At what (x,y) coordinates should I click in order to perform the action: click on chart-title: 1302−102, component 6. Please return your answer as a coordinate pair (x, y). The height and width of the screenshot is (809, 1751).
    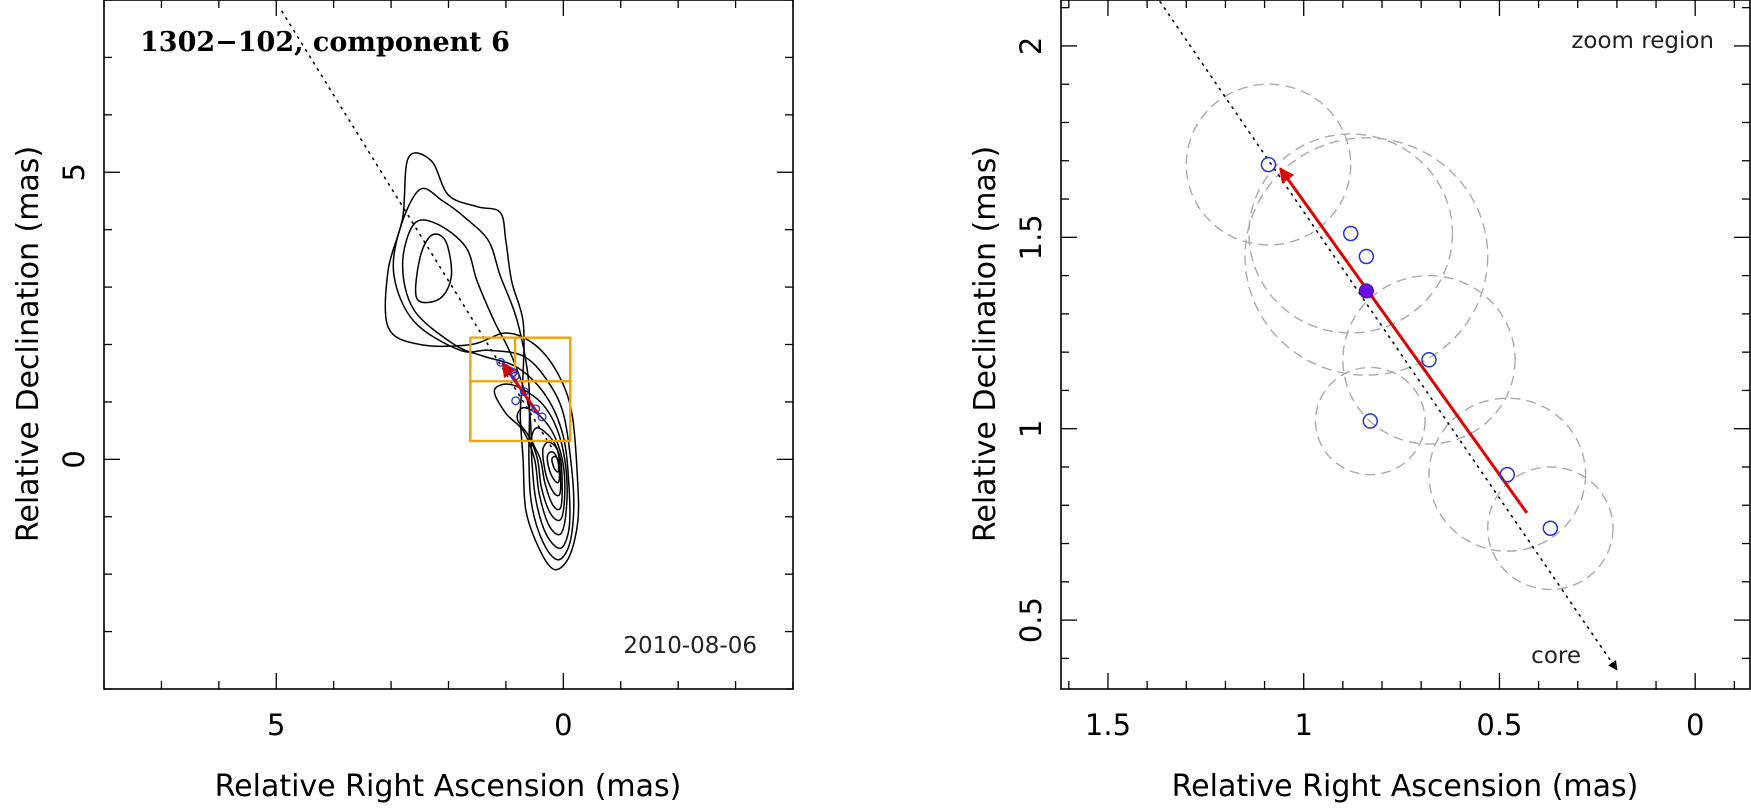
    Looking at the image, I should click on (325, 42).